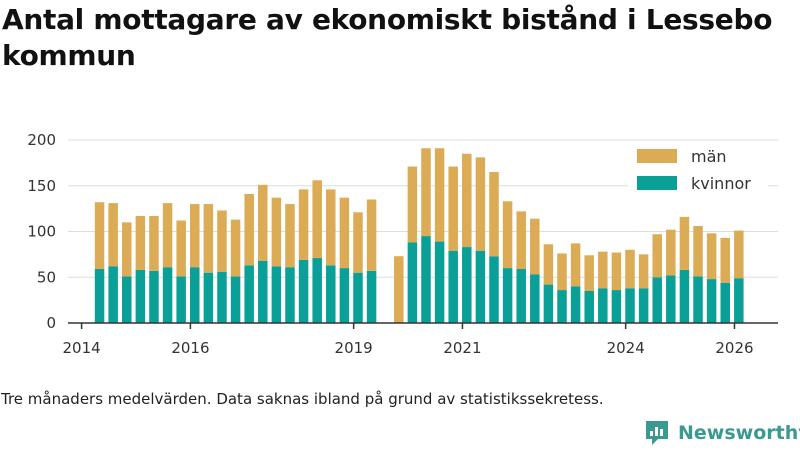 Image resolution: width=800 pixels, height=450 pixels. What do you see at coordinates (721, 183) in the screenshot?
I see `legend-label-kvinnor: kvinnor` at bounding box center [721, 183].